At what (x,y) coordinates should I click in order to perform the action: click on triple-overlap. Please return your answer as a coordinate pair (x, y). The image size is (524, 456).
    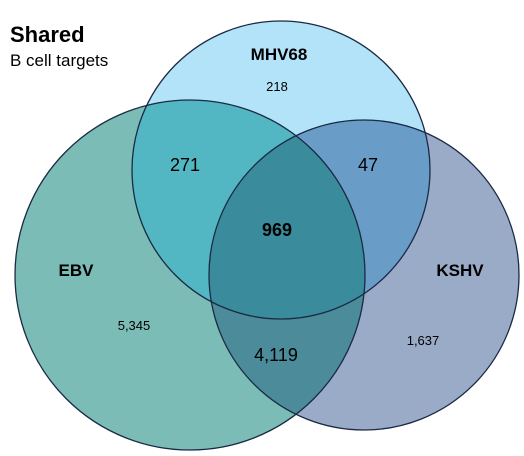
    Looking at the image, I should click on (287, 219).